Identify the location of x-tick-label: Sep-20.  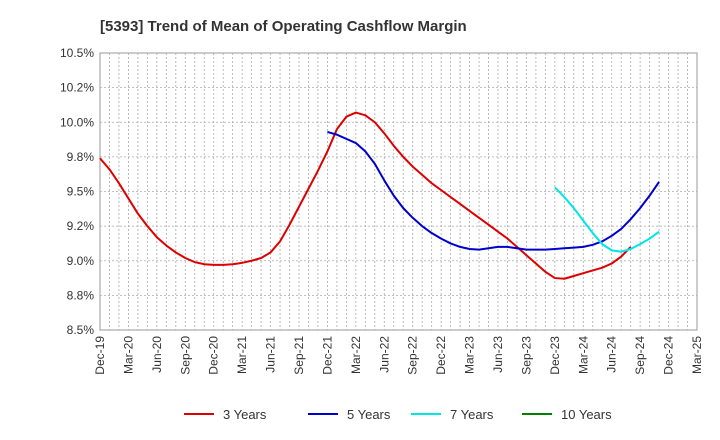
(185, 355).